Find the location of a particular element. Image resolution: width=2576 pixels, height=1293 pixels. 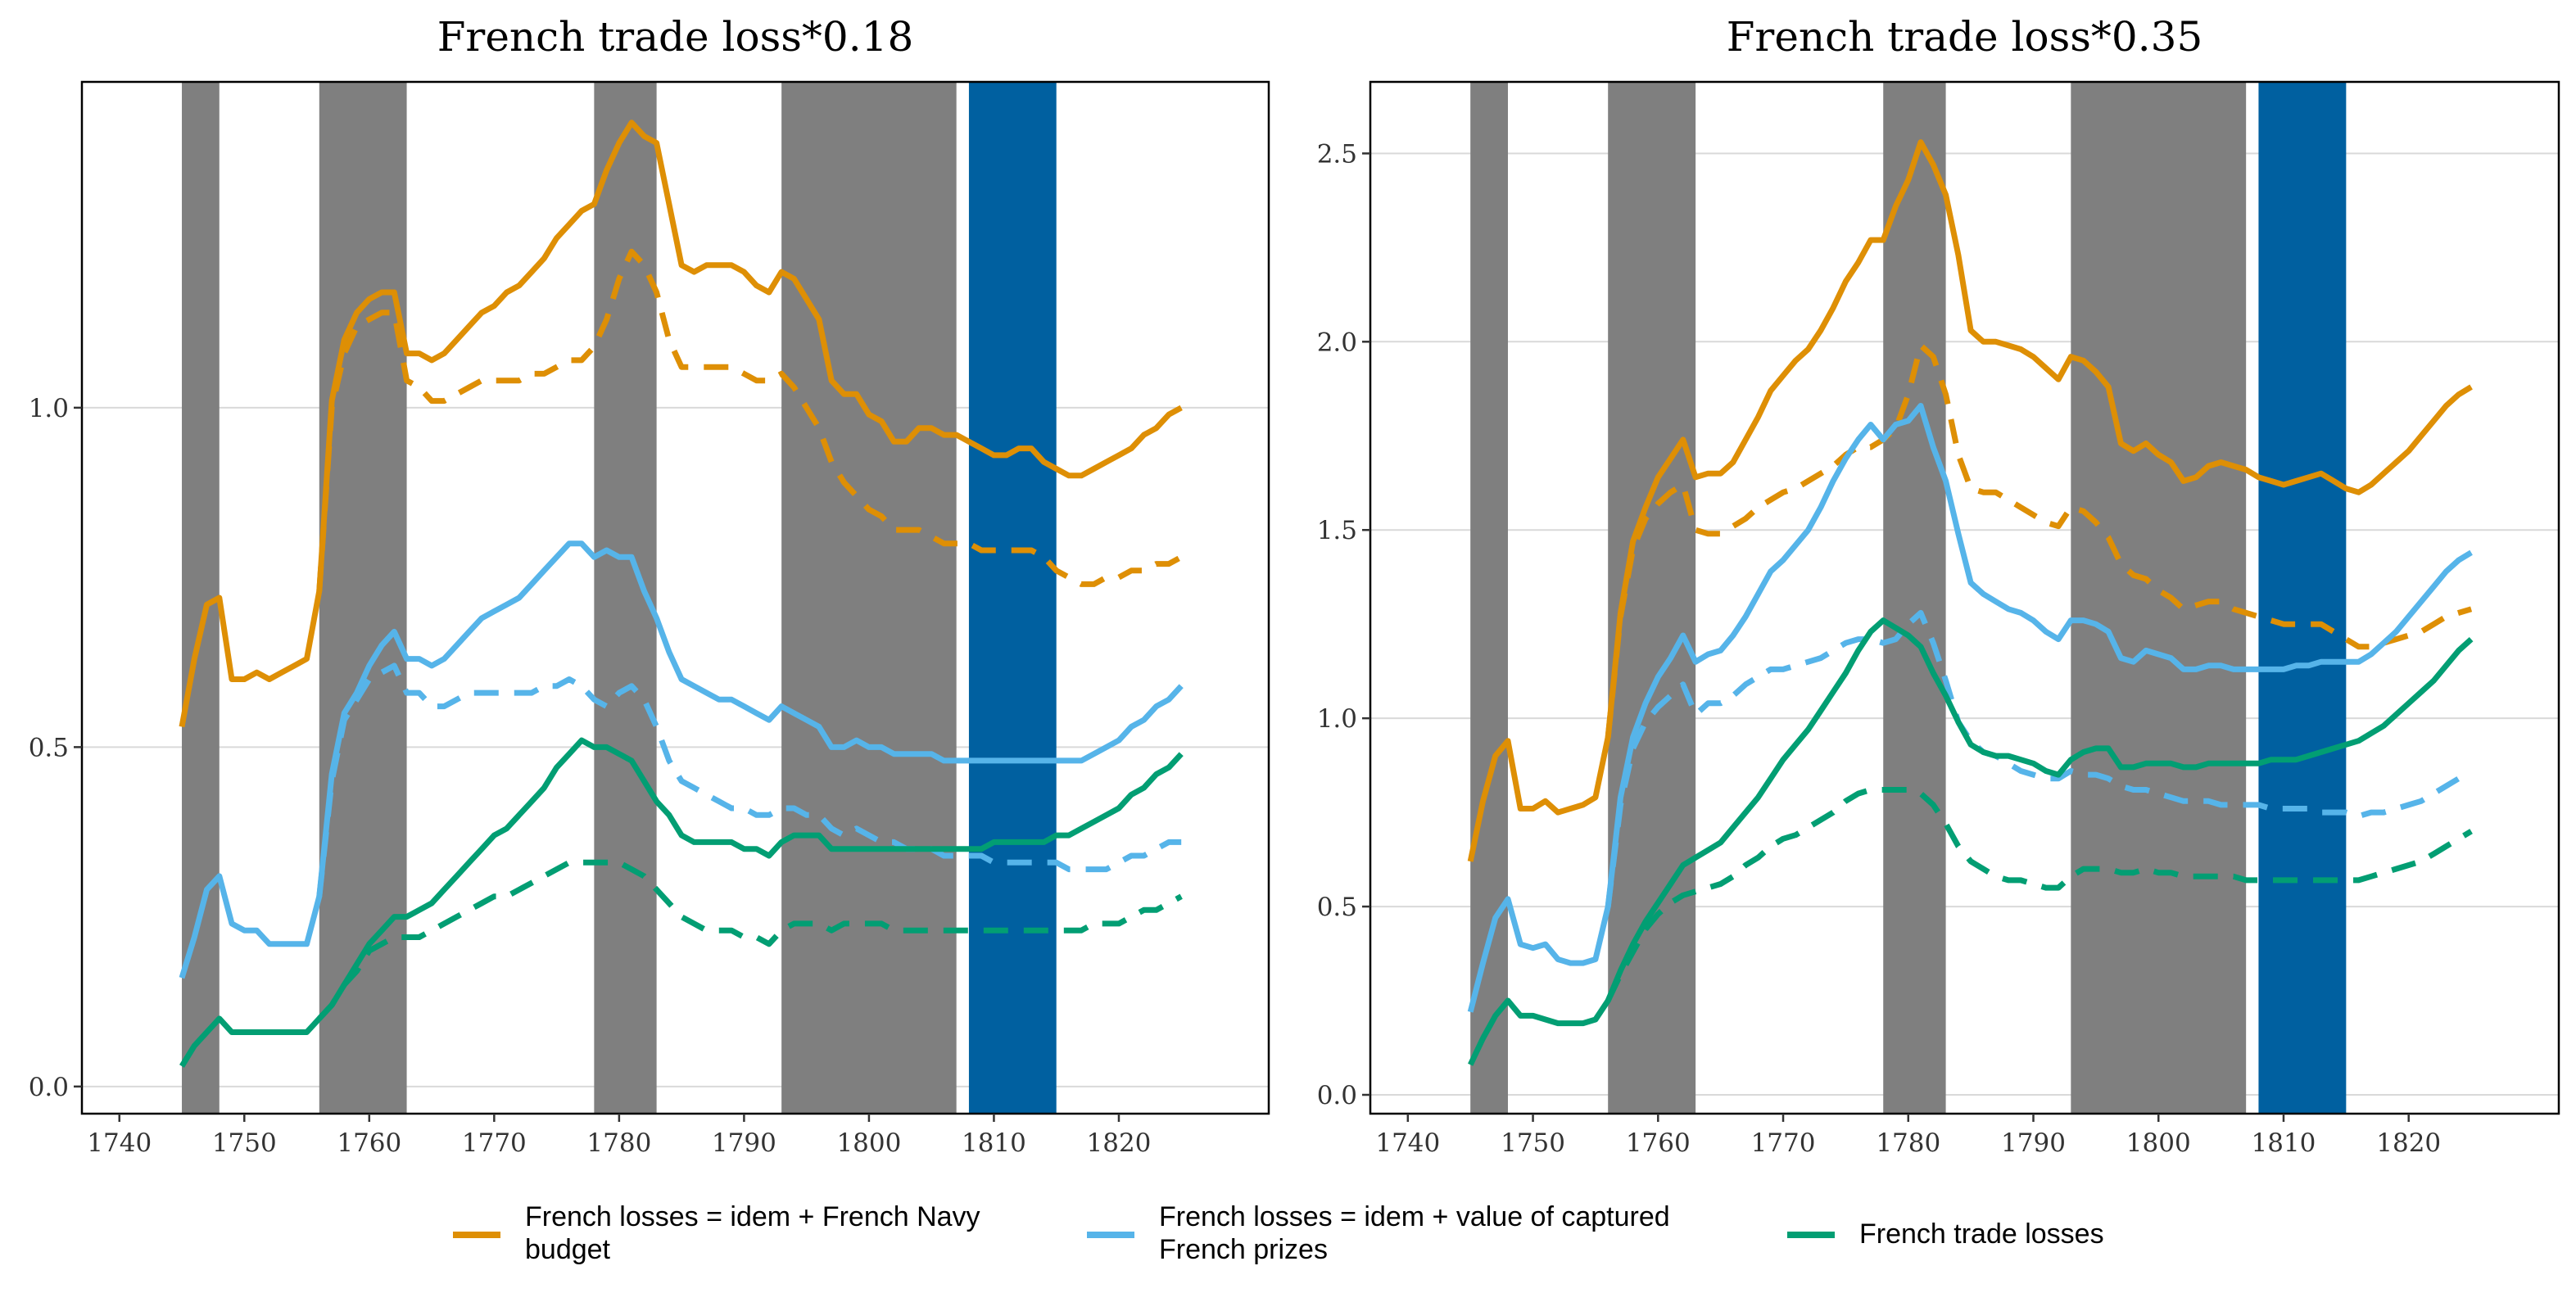

y-tick-label: 2.5 is located at coordinates (1337, 154).